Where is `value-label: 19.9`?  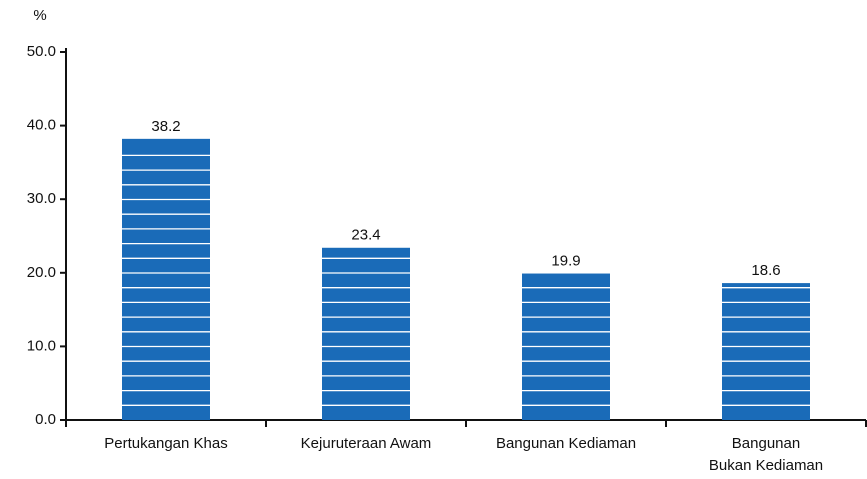 value-label: 19.9 is located at coordinates (565, 261).